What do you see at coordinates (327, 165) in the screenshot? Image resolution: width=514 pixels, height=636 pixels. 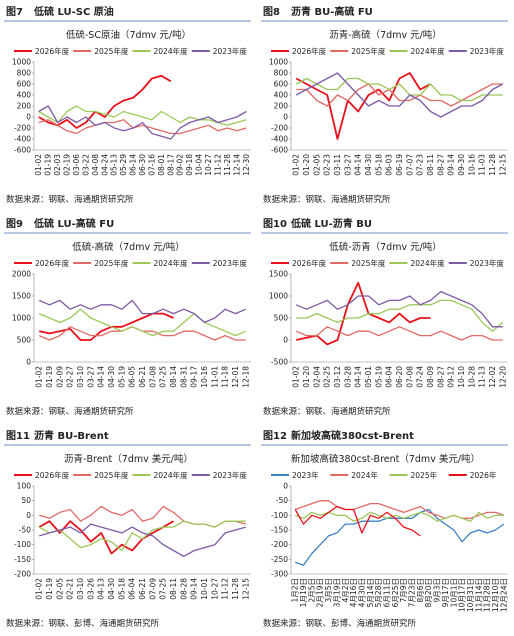 I see `x-tick-label: 02-23` at bounding box center [327, 165].